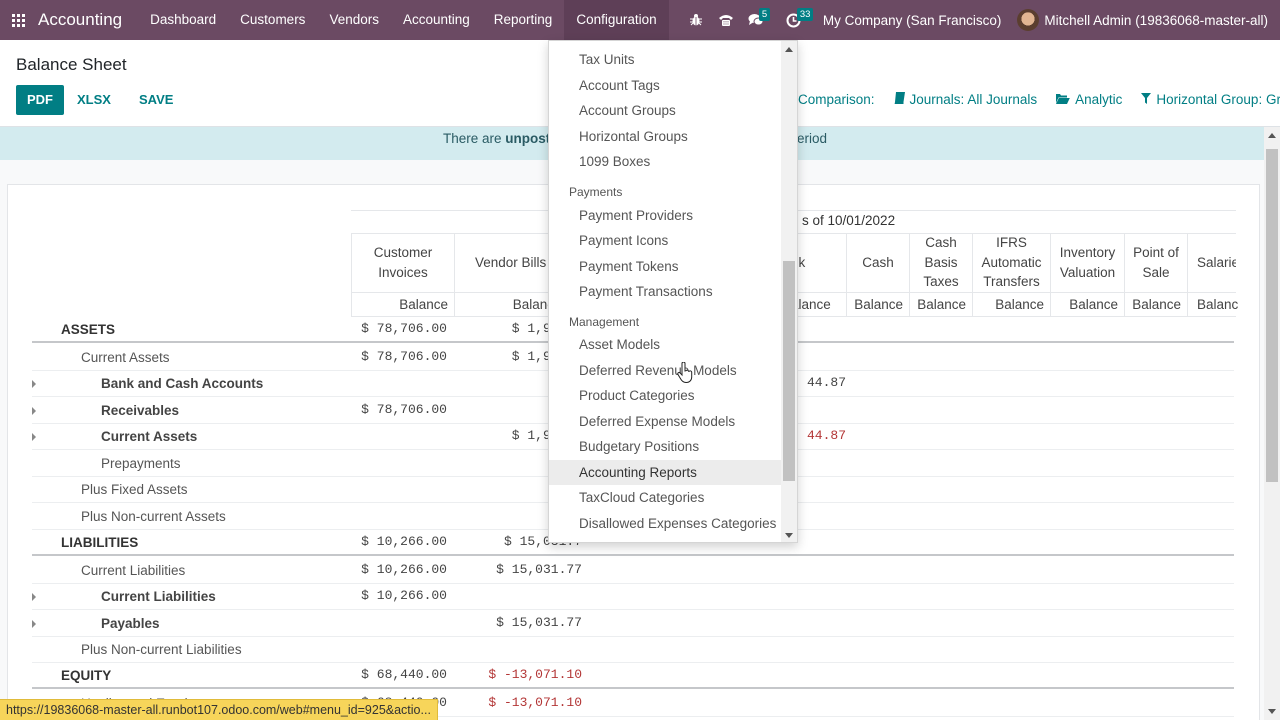  What do you see at coordinates (665, 473) in the screenshot?
I see `menu-item-accounting-reports: Accounting Reports` at bounding box center [665, 473].